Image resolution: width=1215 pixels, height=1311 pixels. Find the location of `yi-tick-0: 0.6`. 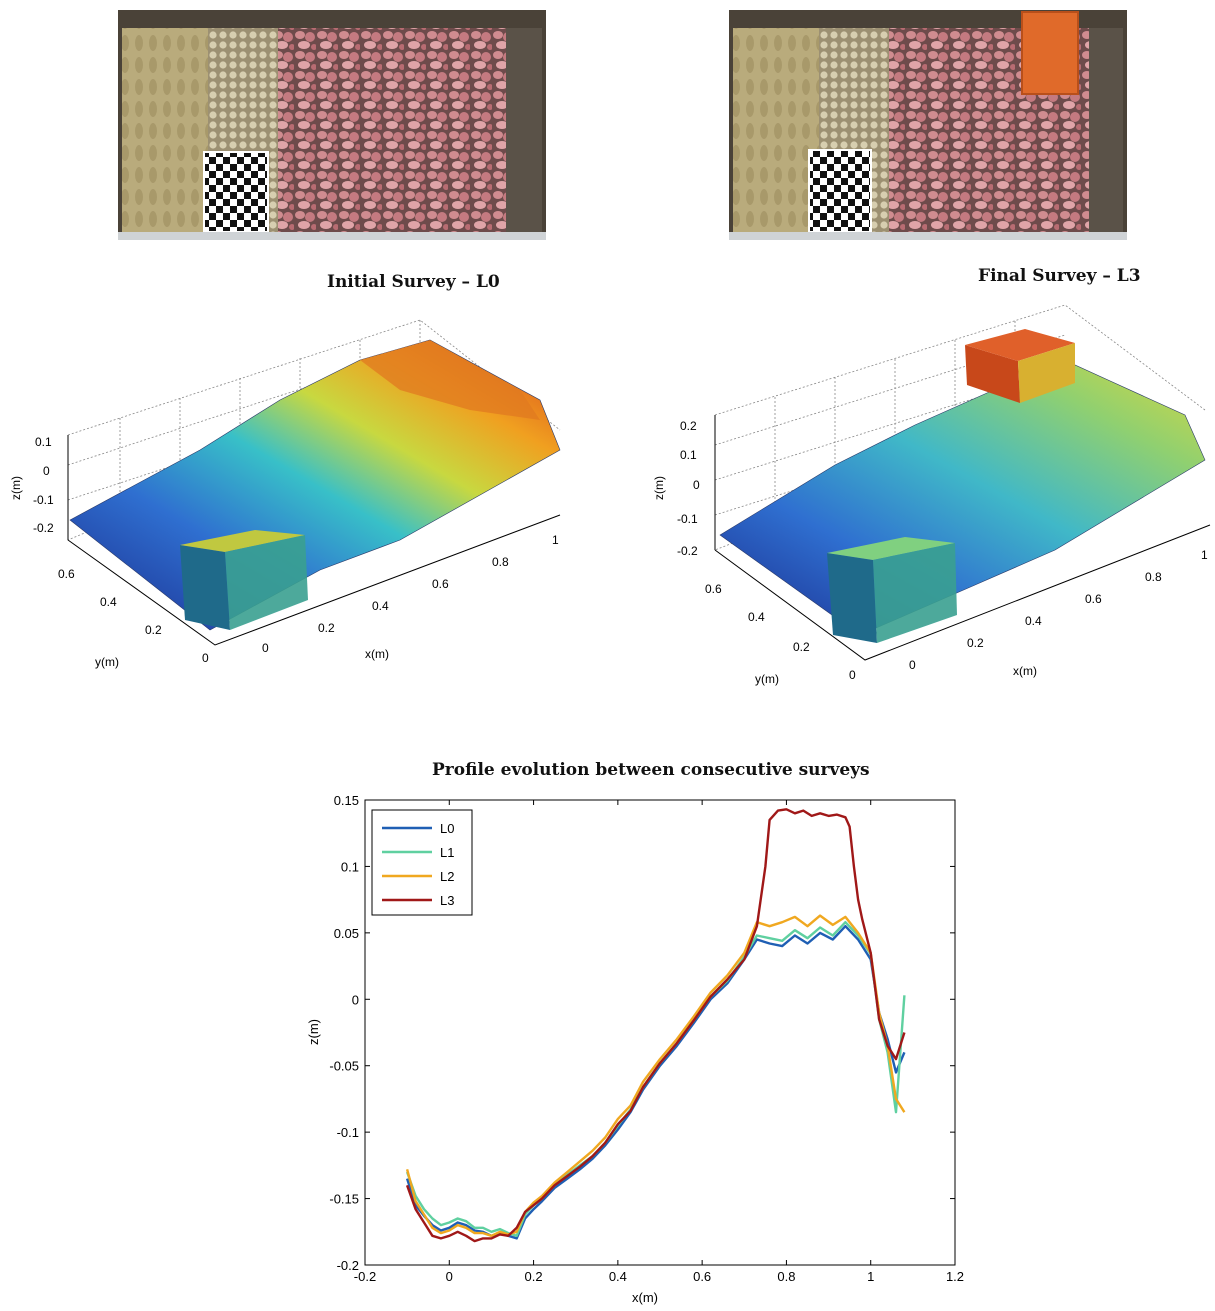

yi-tick-0: 0.6 is located at coordinates (66, 574).